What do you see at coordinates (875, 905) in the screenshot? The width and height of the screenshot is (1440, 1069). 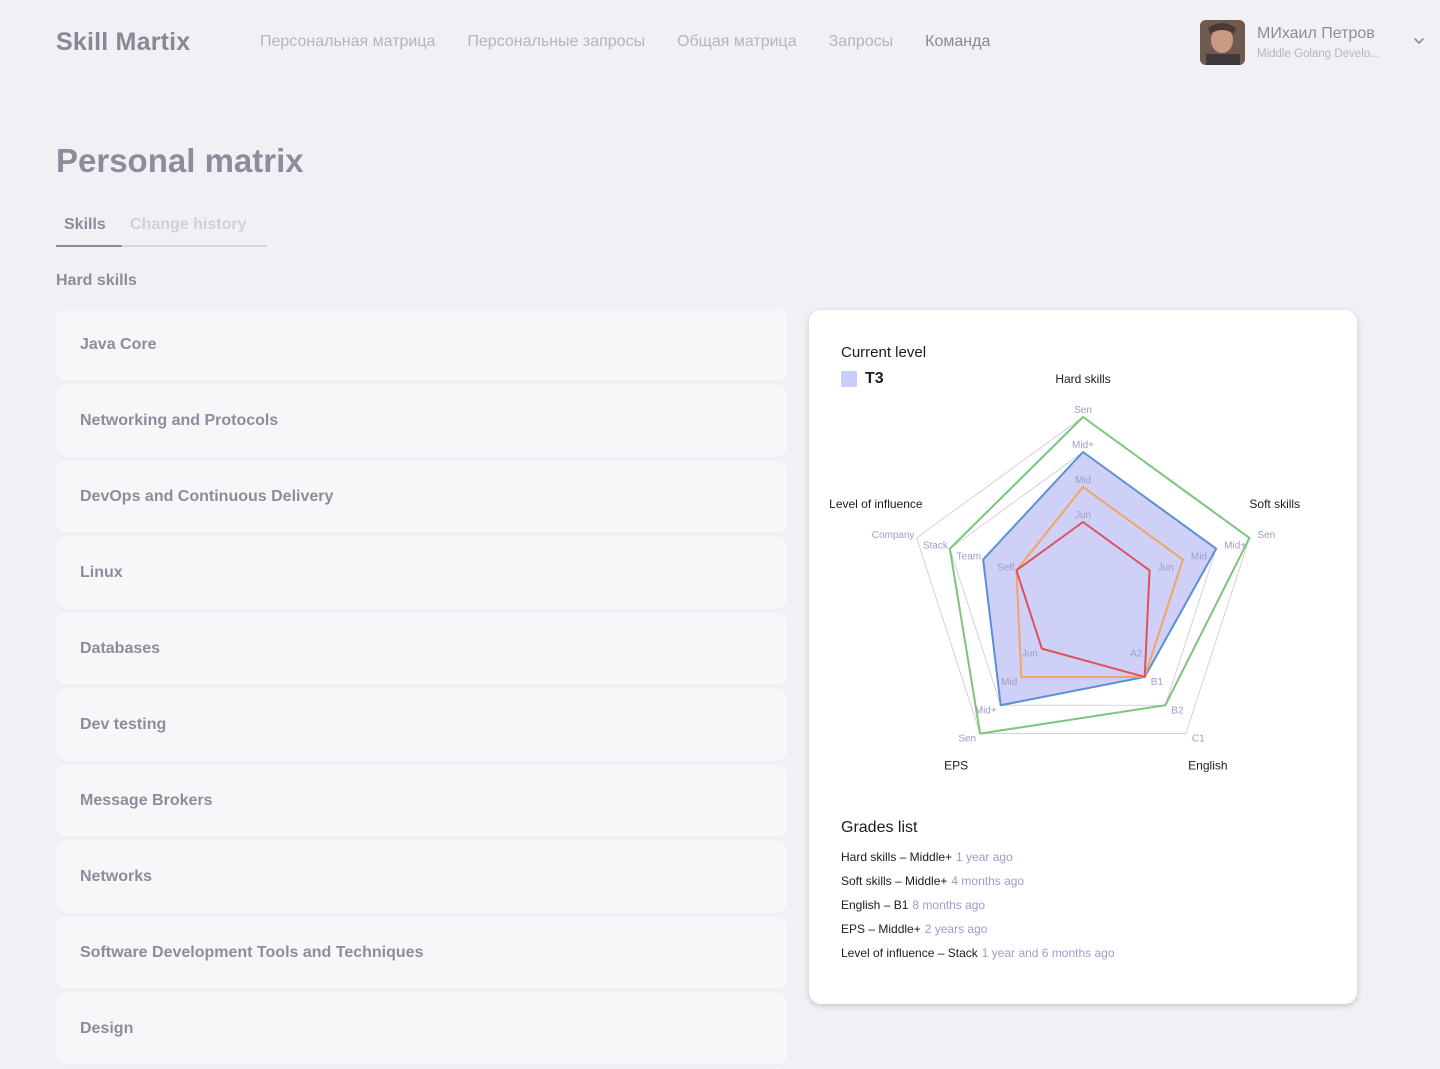 I see `grade-label: English – B1` at bounding box center [875, 905].